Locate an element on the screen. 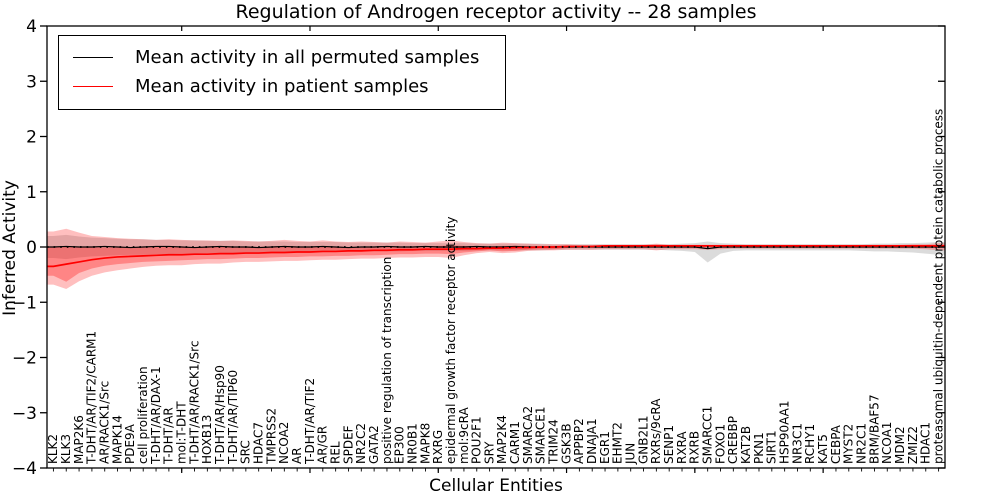  x-category-label: T-DHT/AR/TIF2 is located at coordinates (310, 421).